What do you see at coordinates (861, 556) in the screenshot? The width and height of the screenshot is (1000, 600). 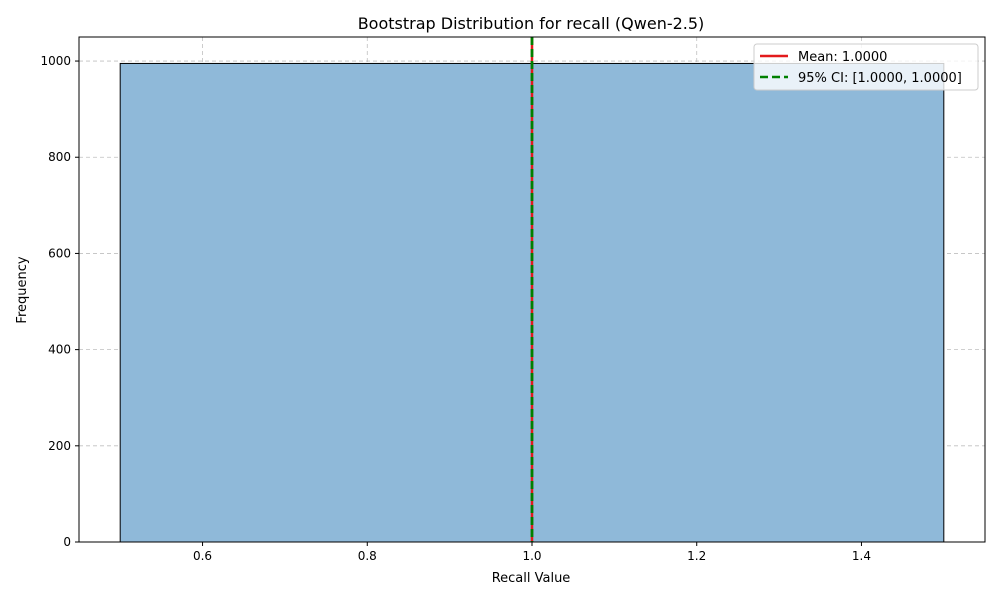 I see `x-tick-label: 1.4` at bounding box center [861, 556].